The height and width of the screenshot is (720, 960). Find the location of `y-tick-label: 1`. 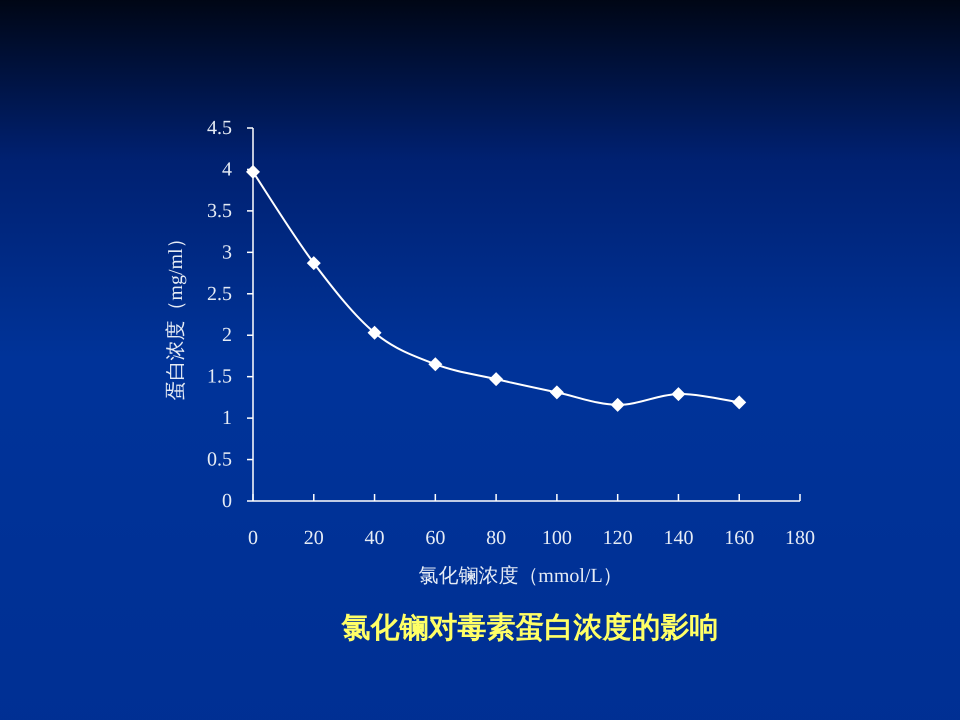

y-tick-label: 1 is located at coordinates (227, 418).